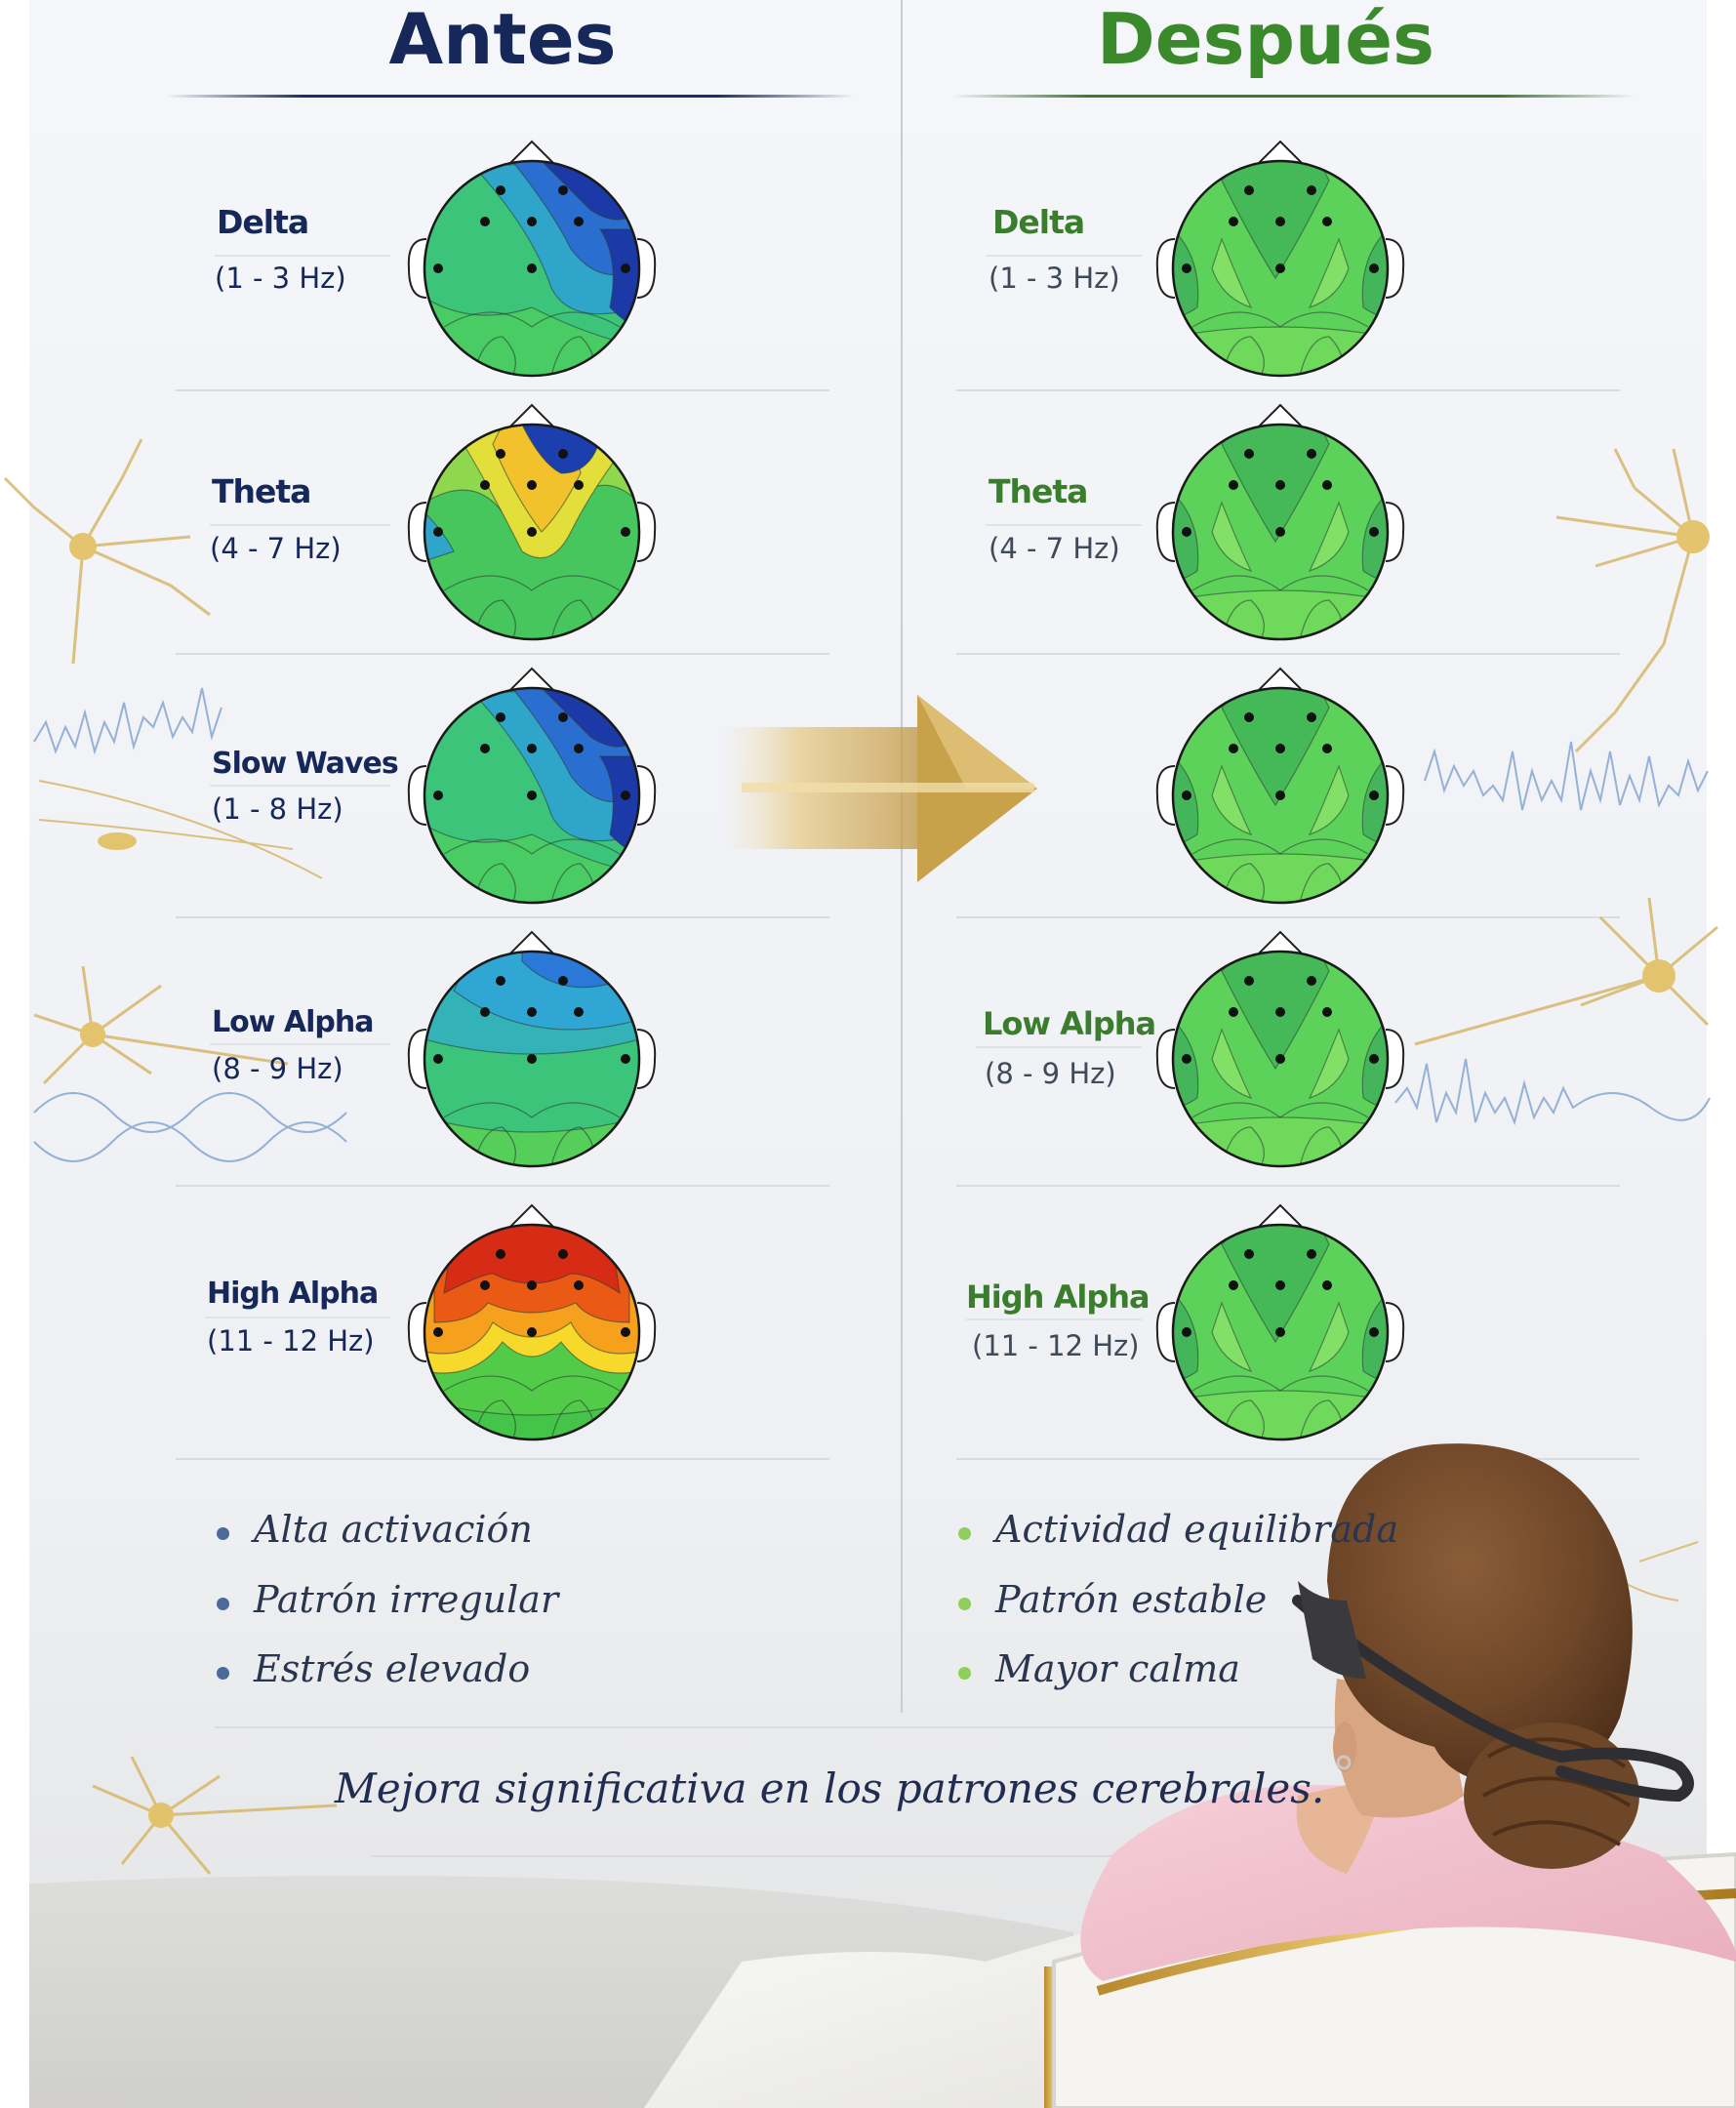 This screenshot has width=1736, height=2108. What do you see at coordinates (1038, 491) in the screenshot?
I see `band-name-after-theta: Theta` at bounding box center [1038, 491].